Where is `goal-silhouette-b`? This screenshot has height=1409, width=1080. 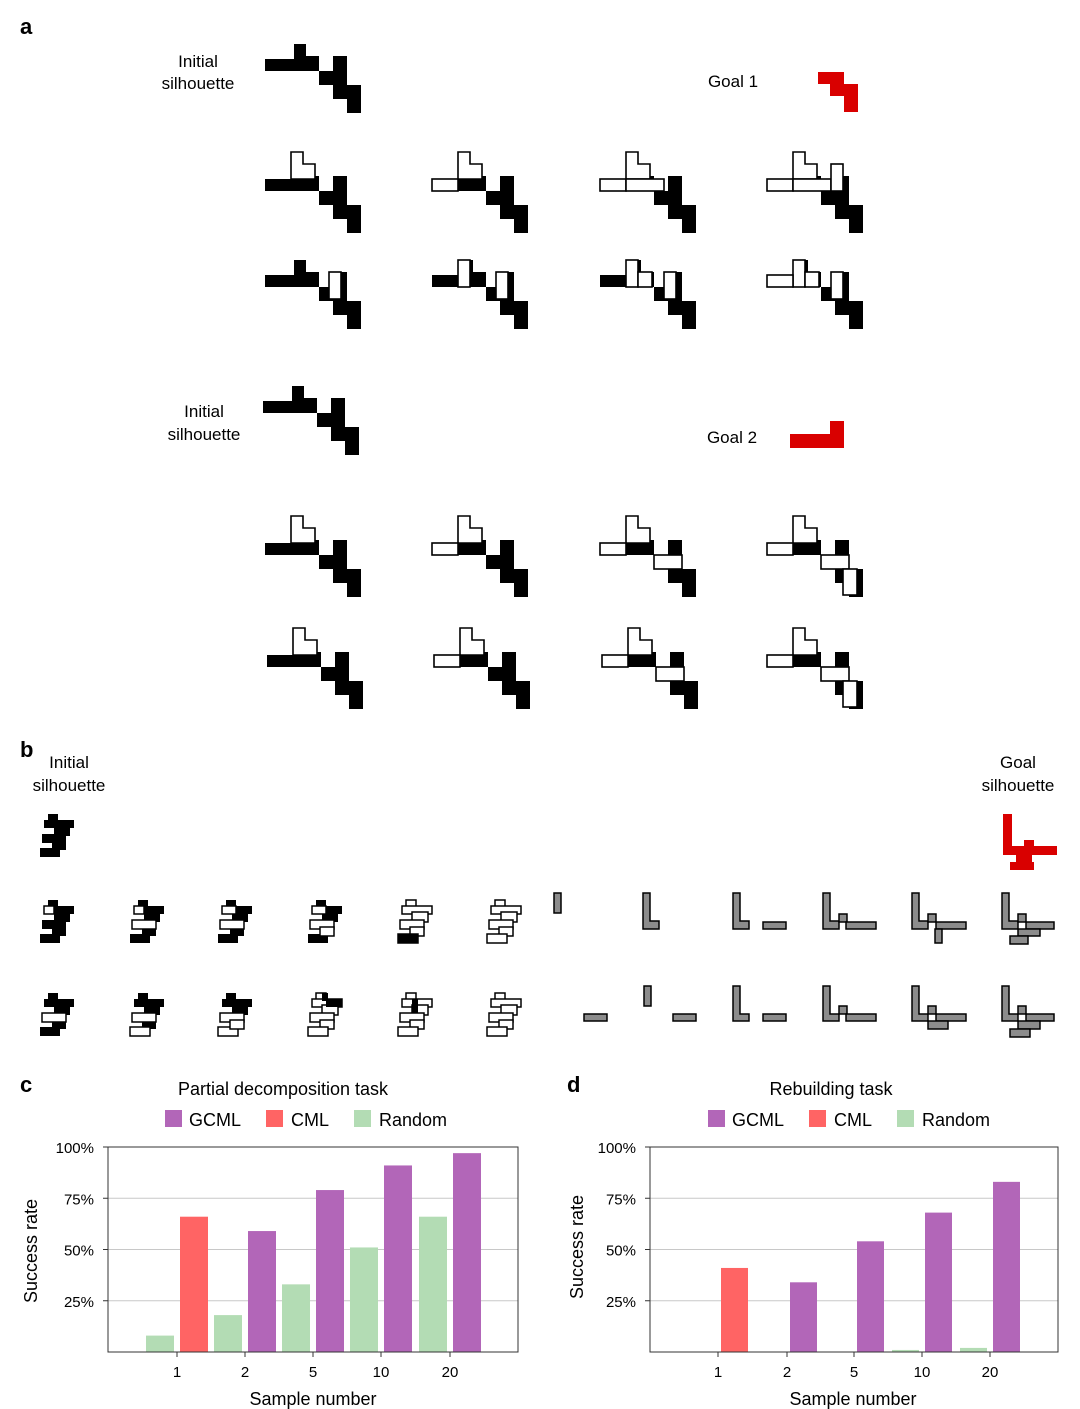 goal-silhouette-b is located at coordinates (1030, 842).